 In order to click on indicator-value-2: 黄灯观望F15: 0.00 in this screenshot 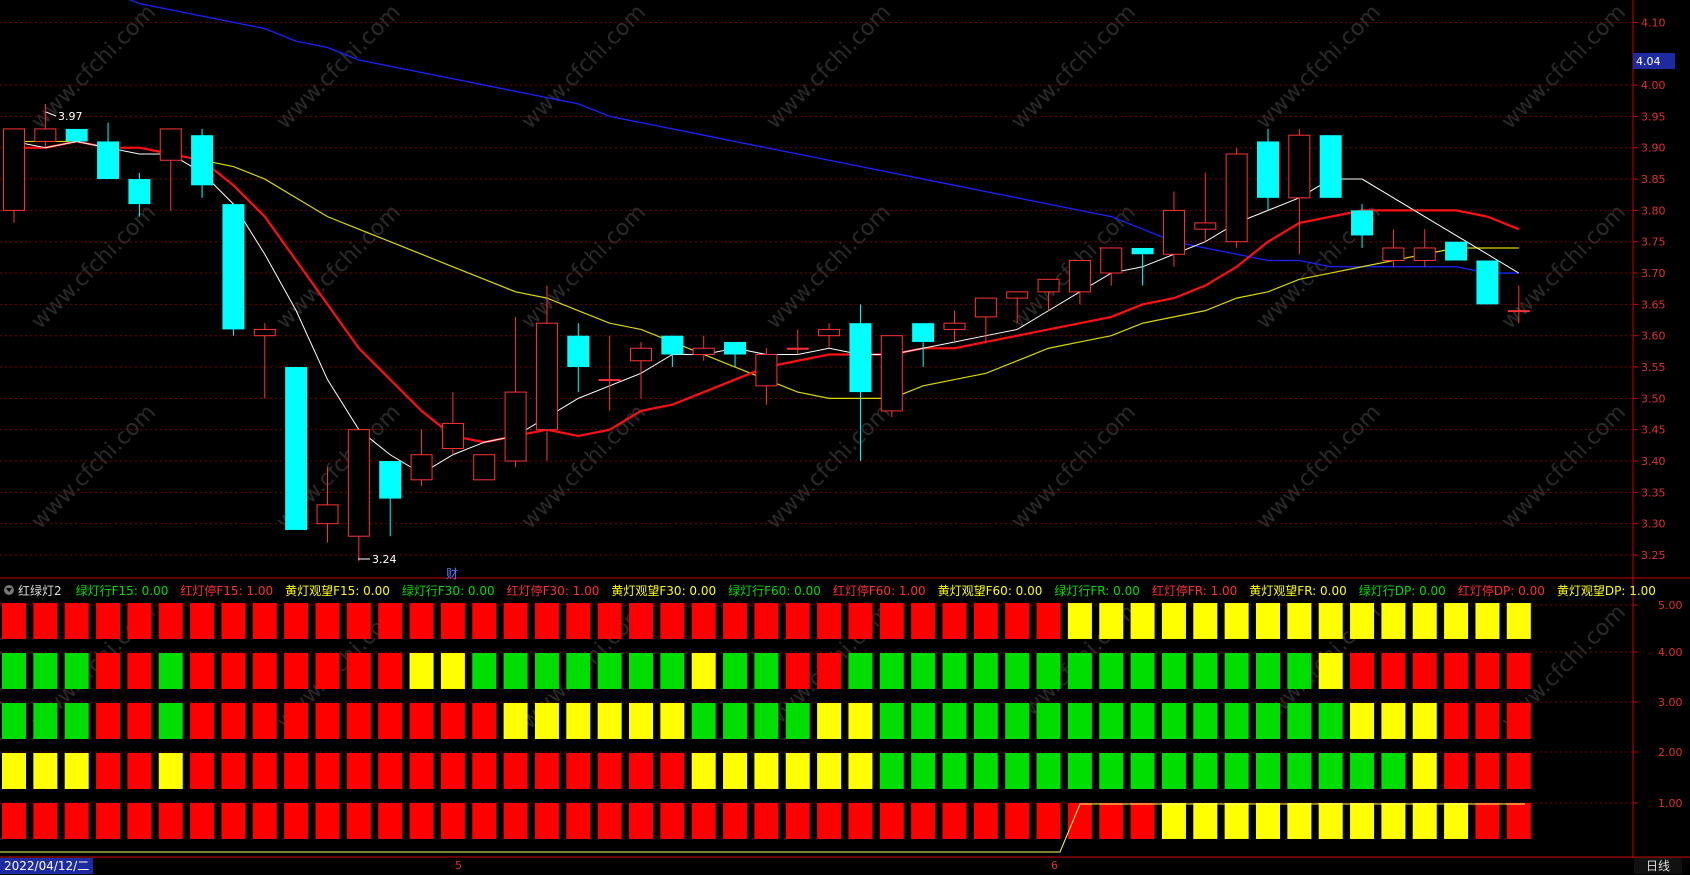, I will do `click(337, 590)`.